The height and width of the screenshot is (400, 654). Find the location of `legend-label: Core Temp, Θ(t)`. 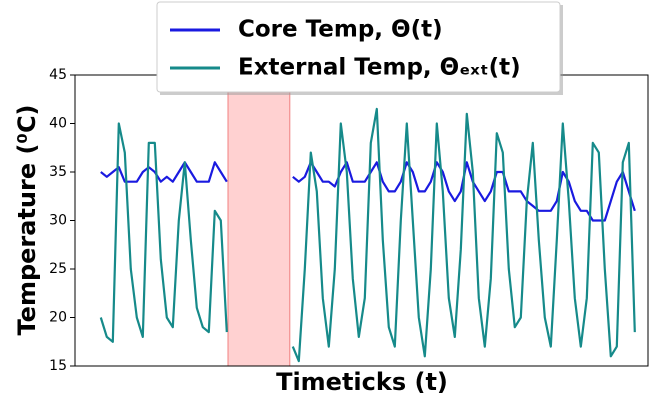

legend-label: Core Temp, Θ(t) is located at coordinates (340, 30).